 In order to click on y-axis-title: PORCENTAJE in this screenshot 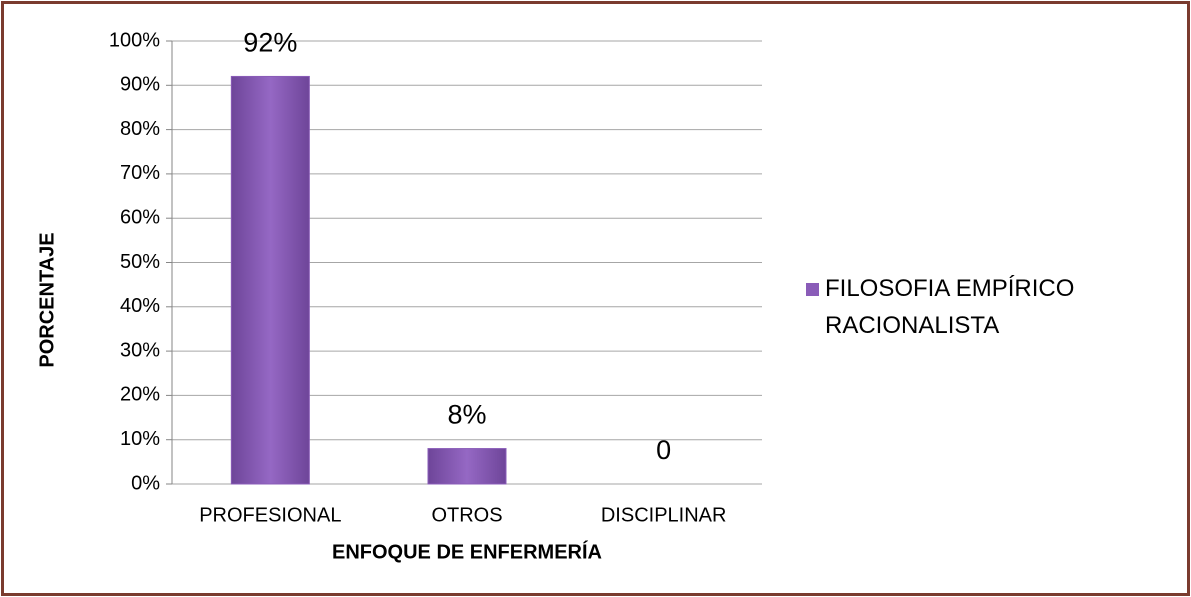, I will do `click(47, 299)`.